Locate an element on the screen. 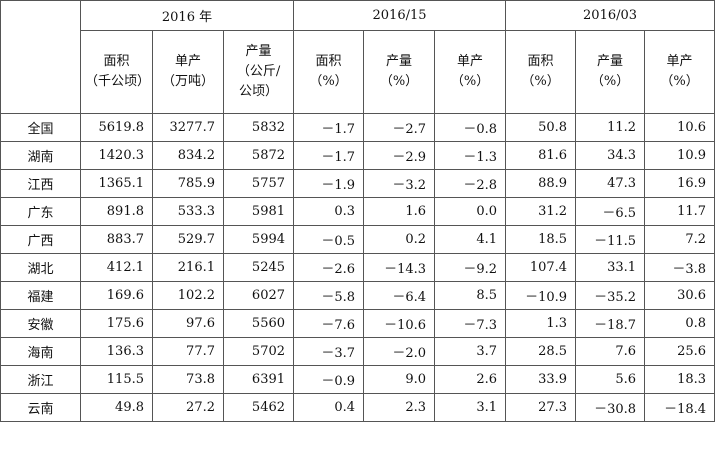 The image size is (716, 463). value-cell: －2.7 is located at coordinates (399, 127).